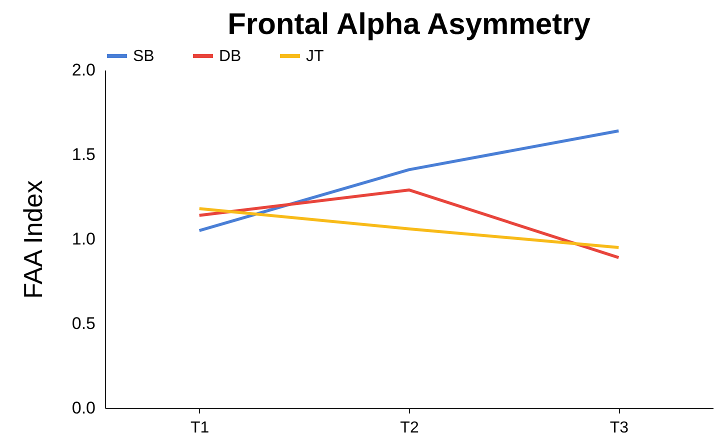  What do you see at coordinates (84, 408) in the screenshot?
I see `y-tick-label: 0.0` at bounding box center [84, 408].